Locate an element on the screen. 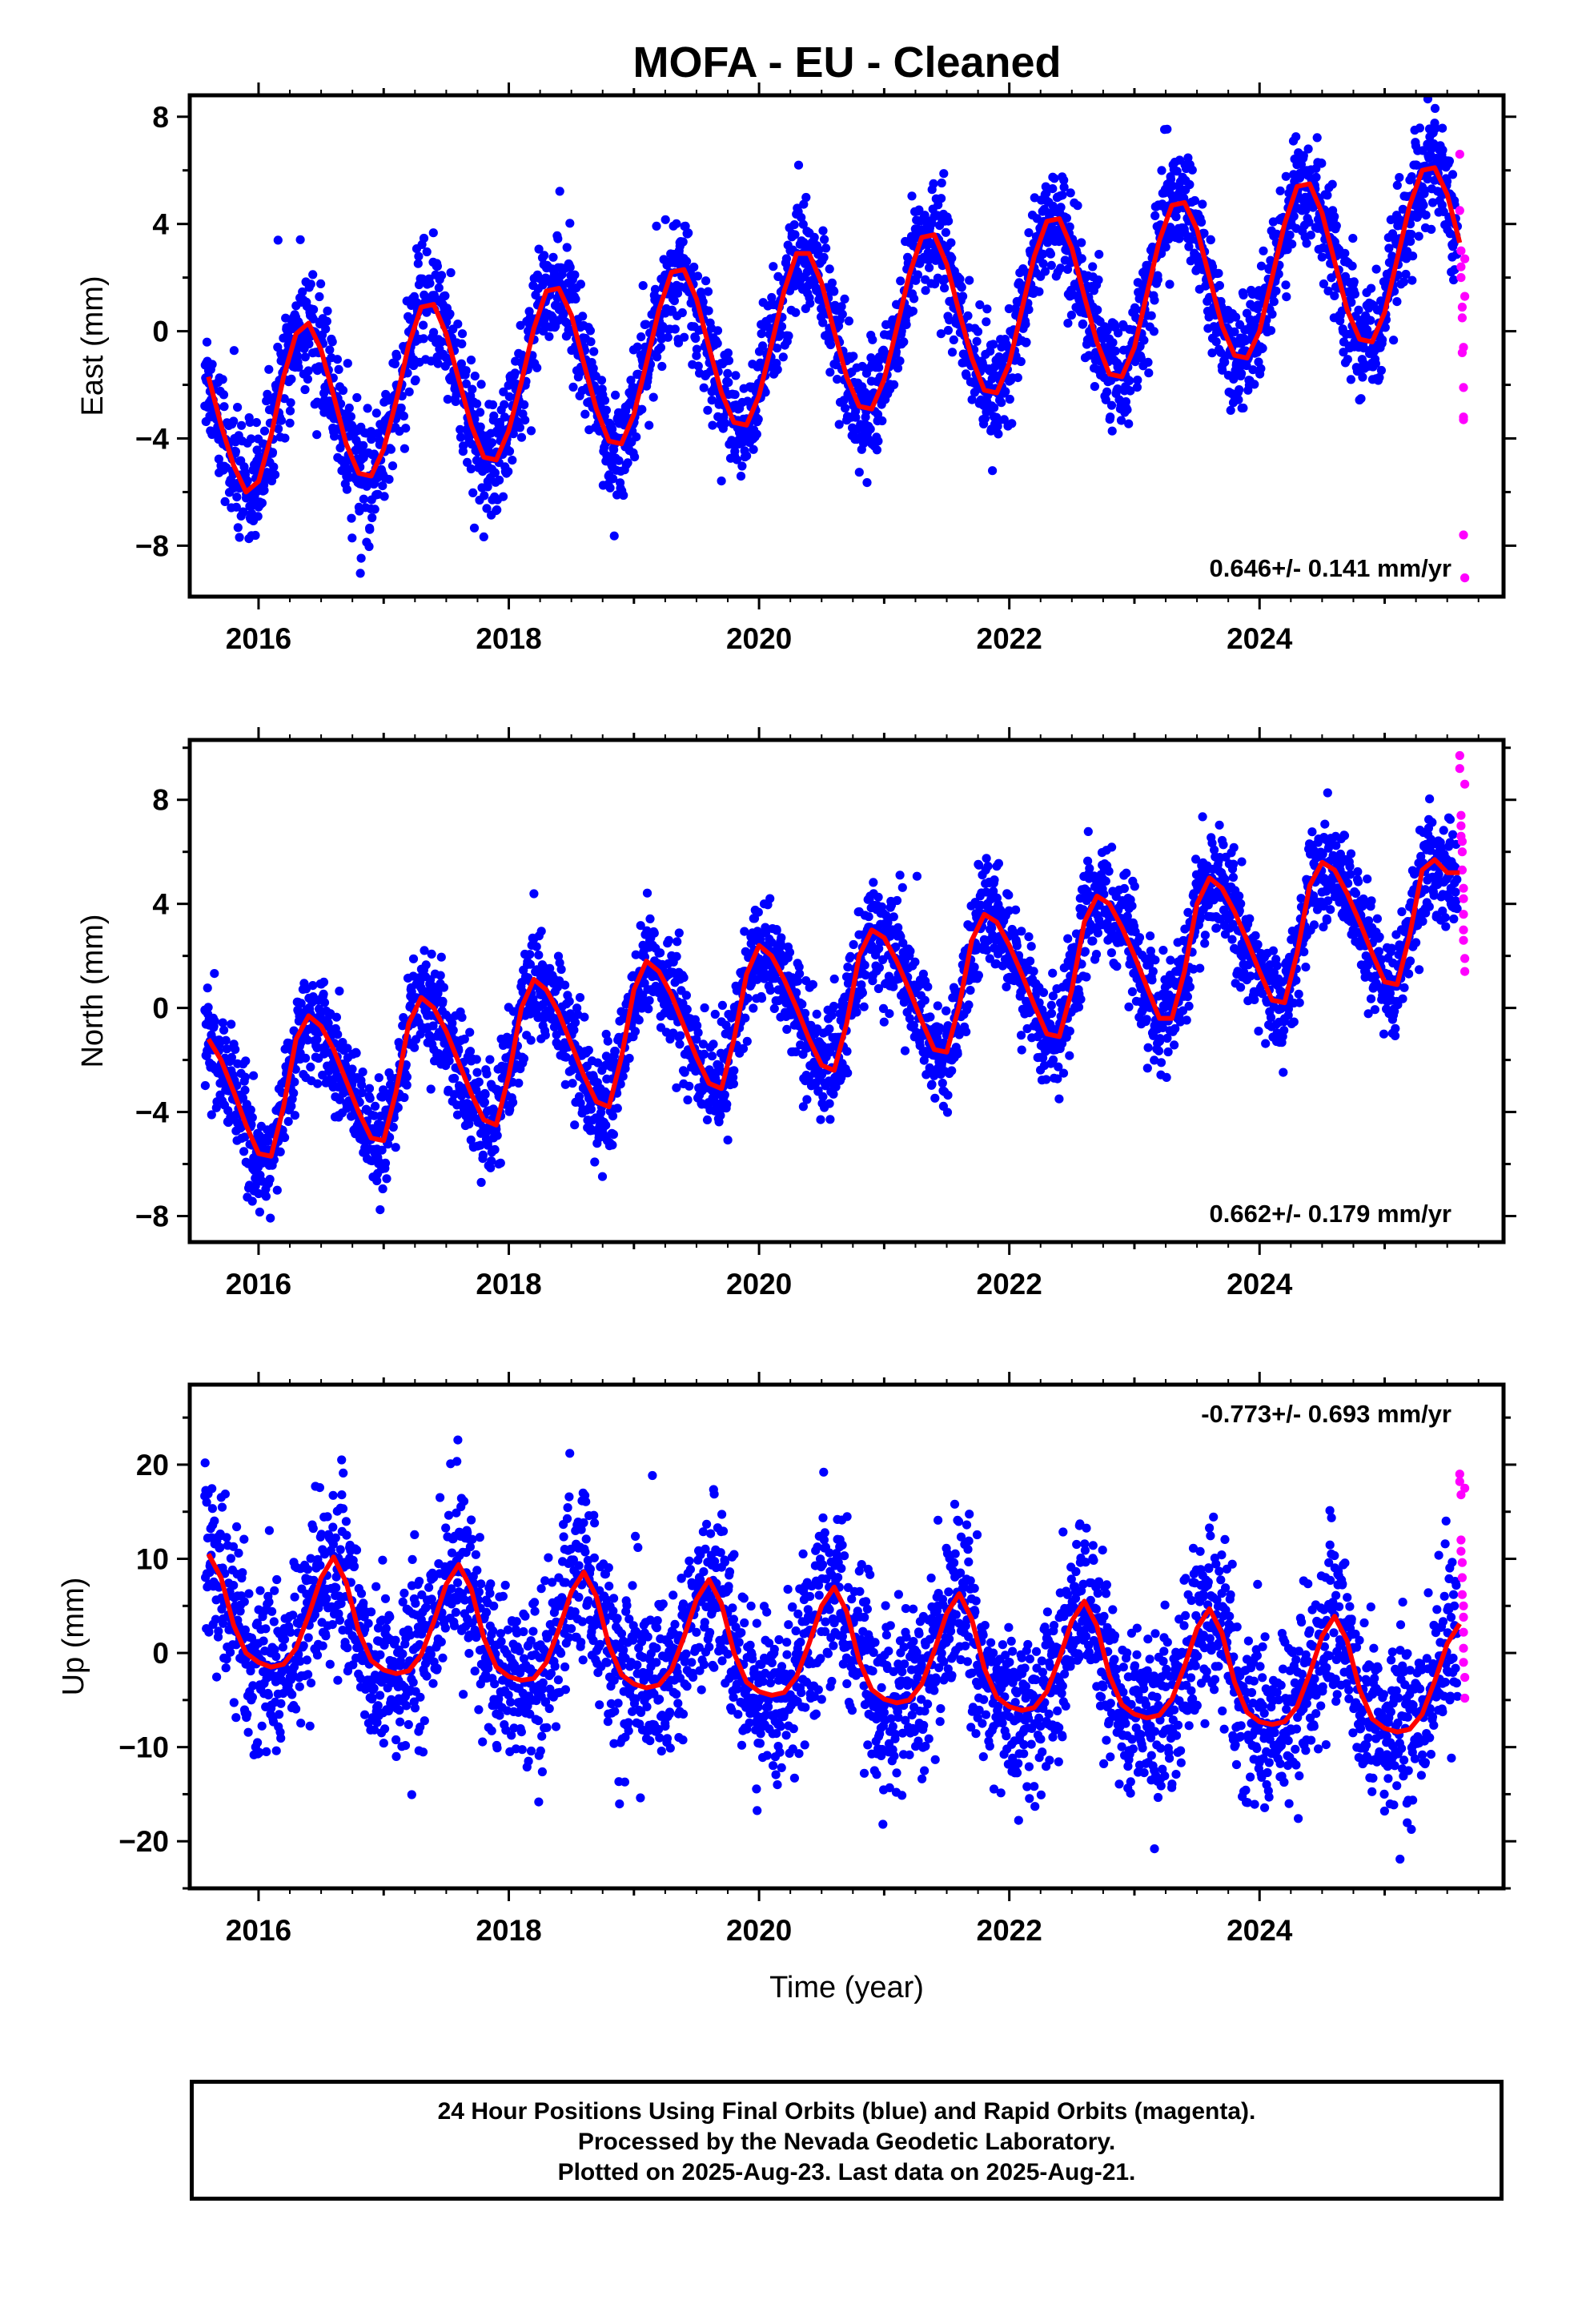 This screenshot has width=1582, height=2324. north-final-points is located at coordinates (831, 1005).